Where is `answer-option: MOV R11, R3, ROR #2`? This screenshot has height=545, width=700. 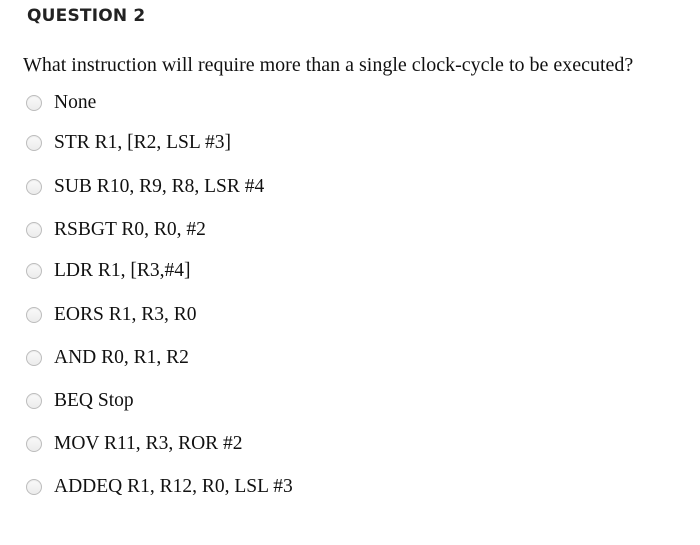
answer-option: MOV R11, R3, ROR #2 is located at coordinates (134, 444).